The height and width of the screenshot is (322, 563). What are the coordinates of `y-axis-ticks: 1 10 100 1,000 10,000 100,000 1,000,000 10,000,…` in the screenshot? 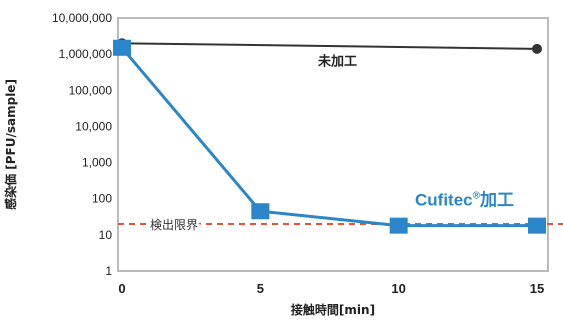 It's located at (82, 144).